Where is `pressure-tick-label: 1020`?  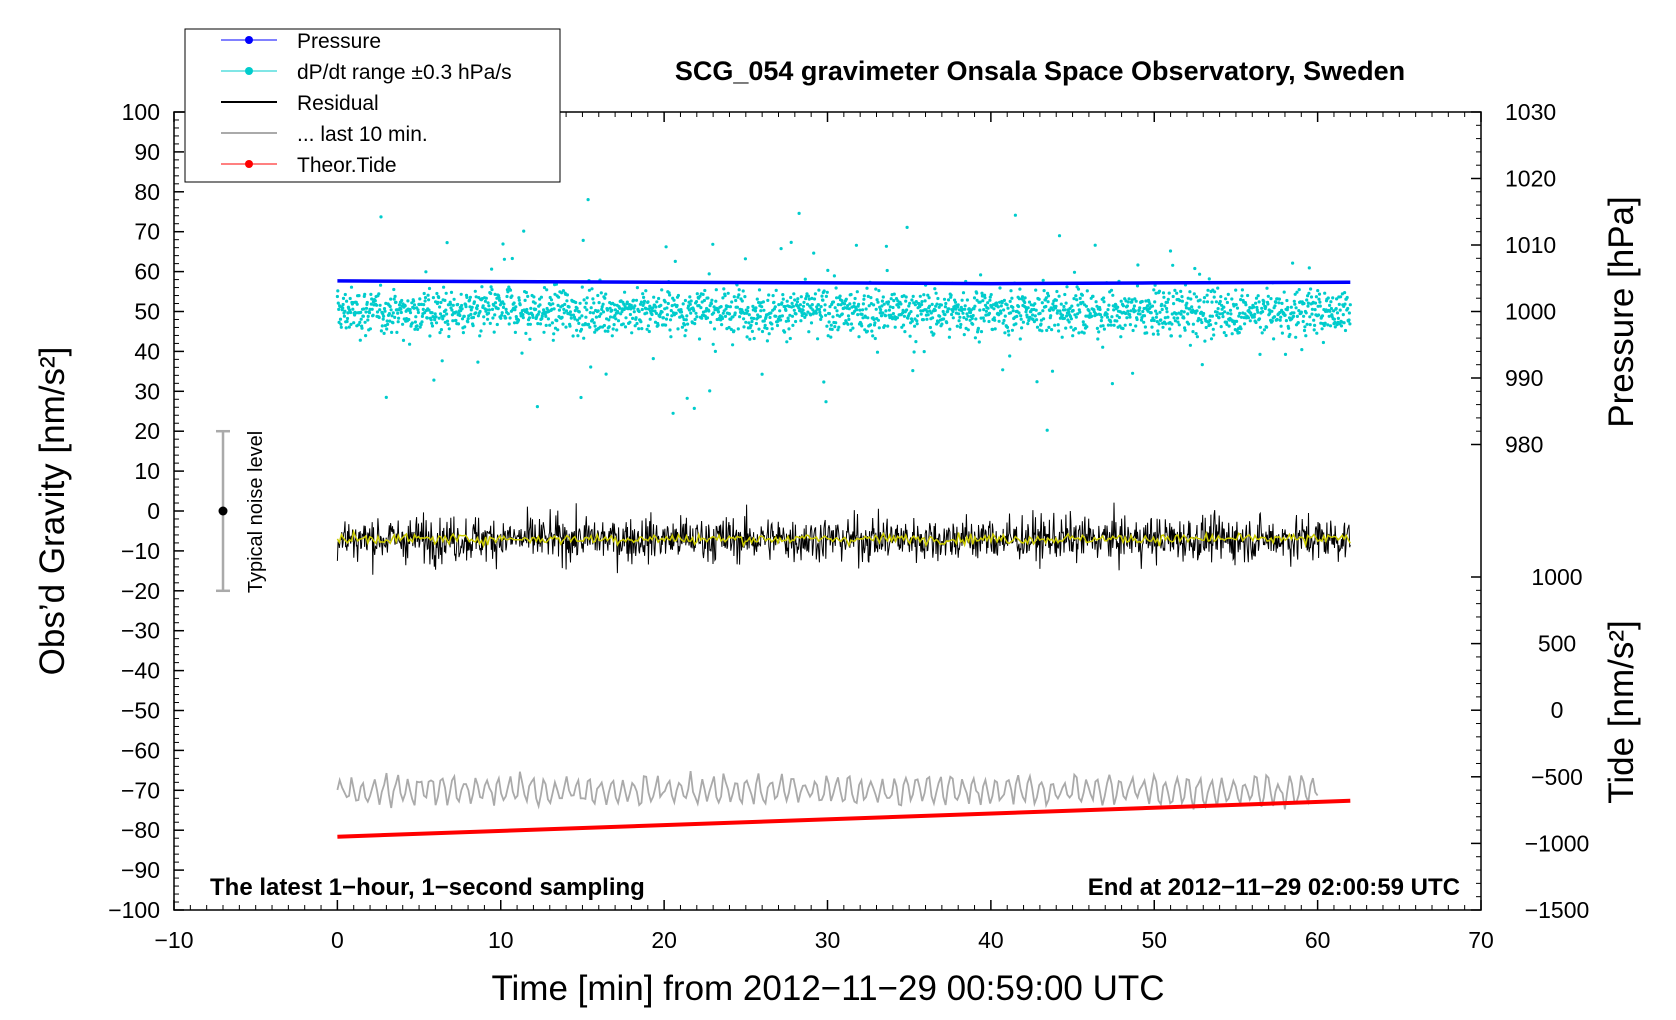
pressure-tick-label: 1020 is located at coordinates (1530, 179).